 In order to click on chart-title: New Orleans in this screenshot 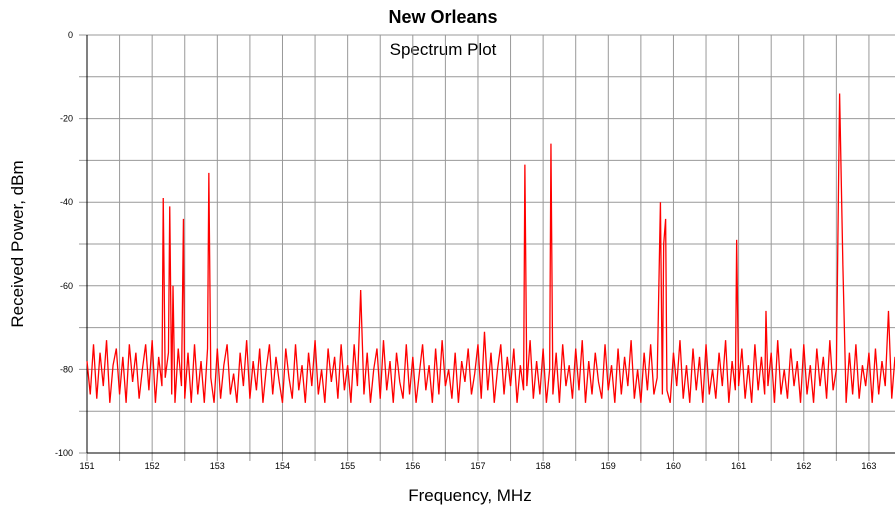, I will do `click(442, 17)`.